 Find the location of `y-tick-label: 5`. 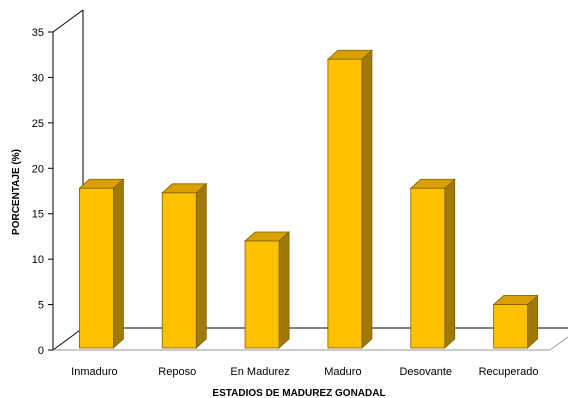

y-tick-label: 5 is located at coordinates (41, 306).